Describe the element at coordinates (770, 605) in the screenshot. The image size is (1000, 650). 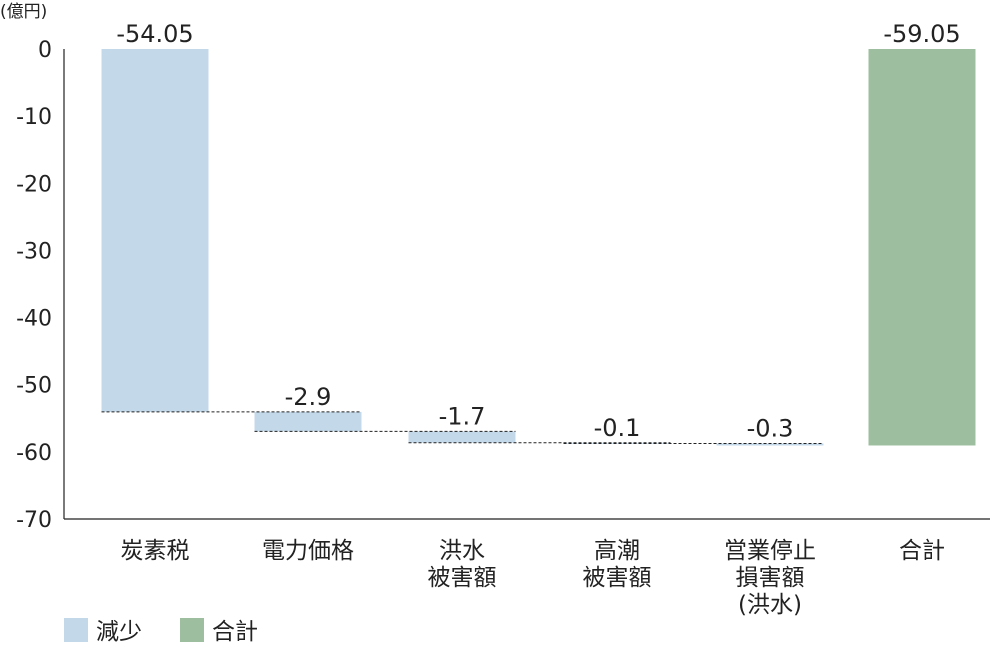
I see `category-label: (洪水)` at that location.